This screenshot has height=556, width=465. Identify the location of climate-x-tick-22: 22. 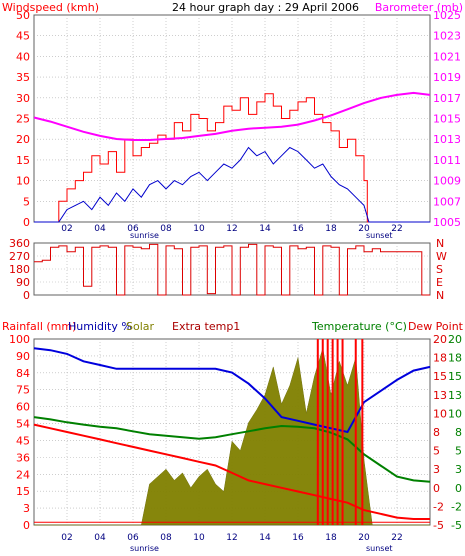
(396, 538).